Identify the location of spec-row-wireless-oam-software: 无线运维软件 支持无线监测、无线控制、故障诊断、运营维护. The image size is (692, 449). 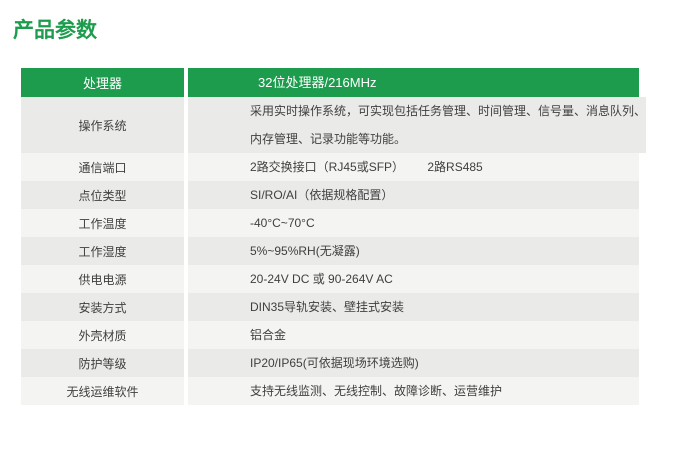
(330, 391).